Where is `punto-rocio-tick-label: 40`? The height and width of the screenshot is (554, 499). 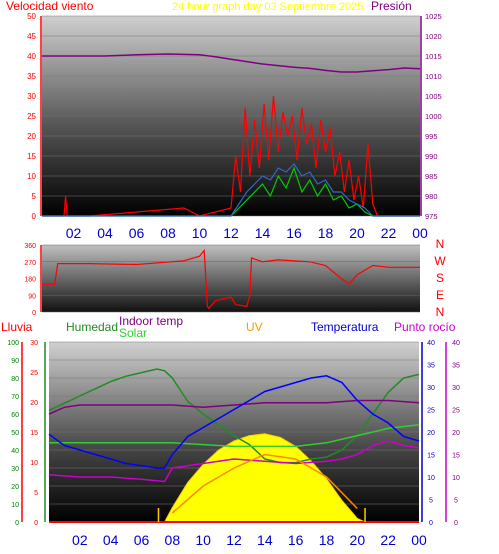 punto-rocio-tick-label: 40 is located at coordinates (456, 343).